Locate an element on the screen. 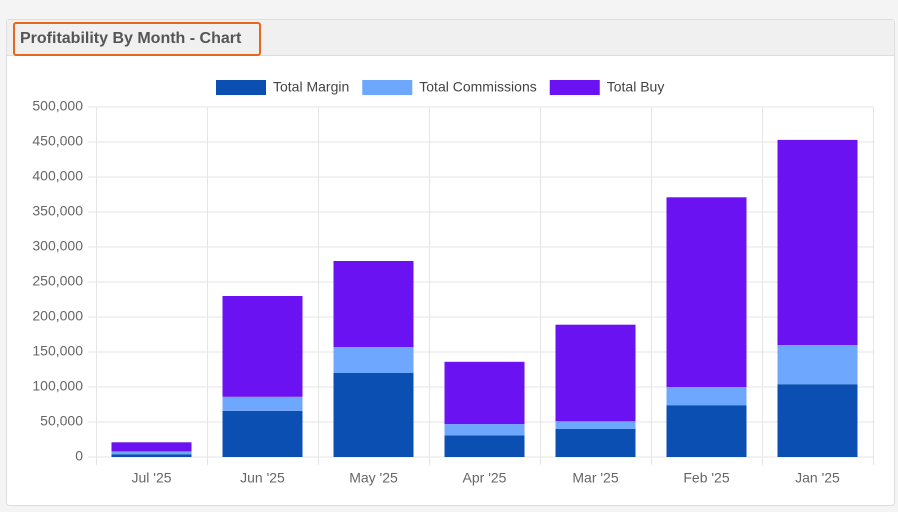 This screenshot has width=898, height=512. y-tick-label: 100,000 is located at coordinates (57, 386).